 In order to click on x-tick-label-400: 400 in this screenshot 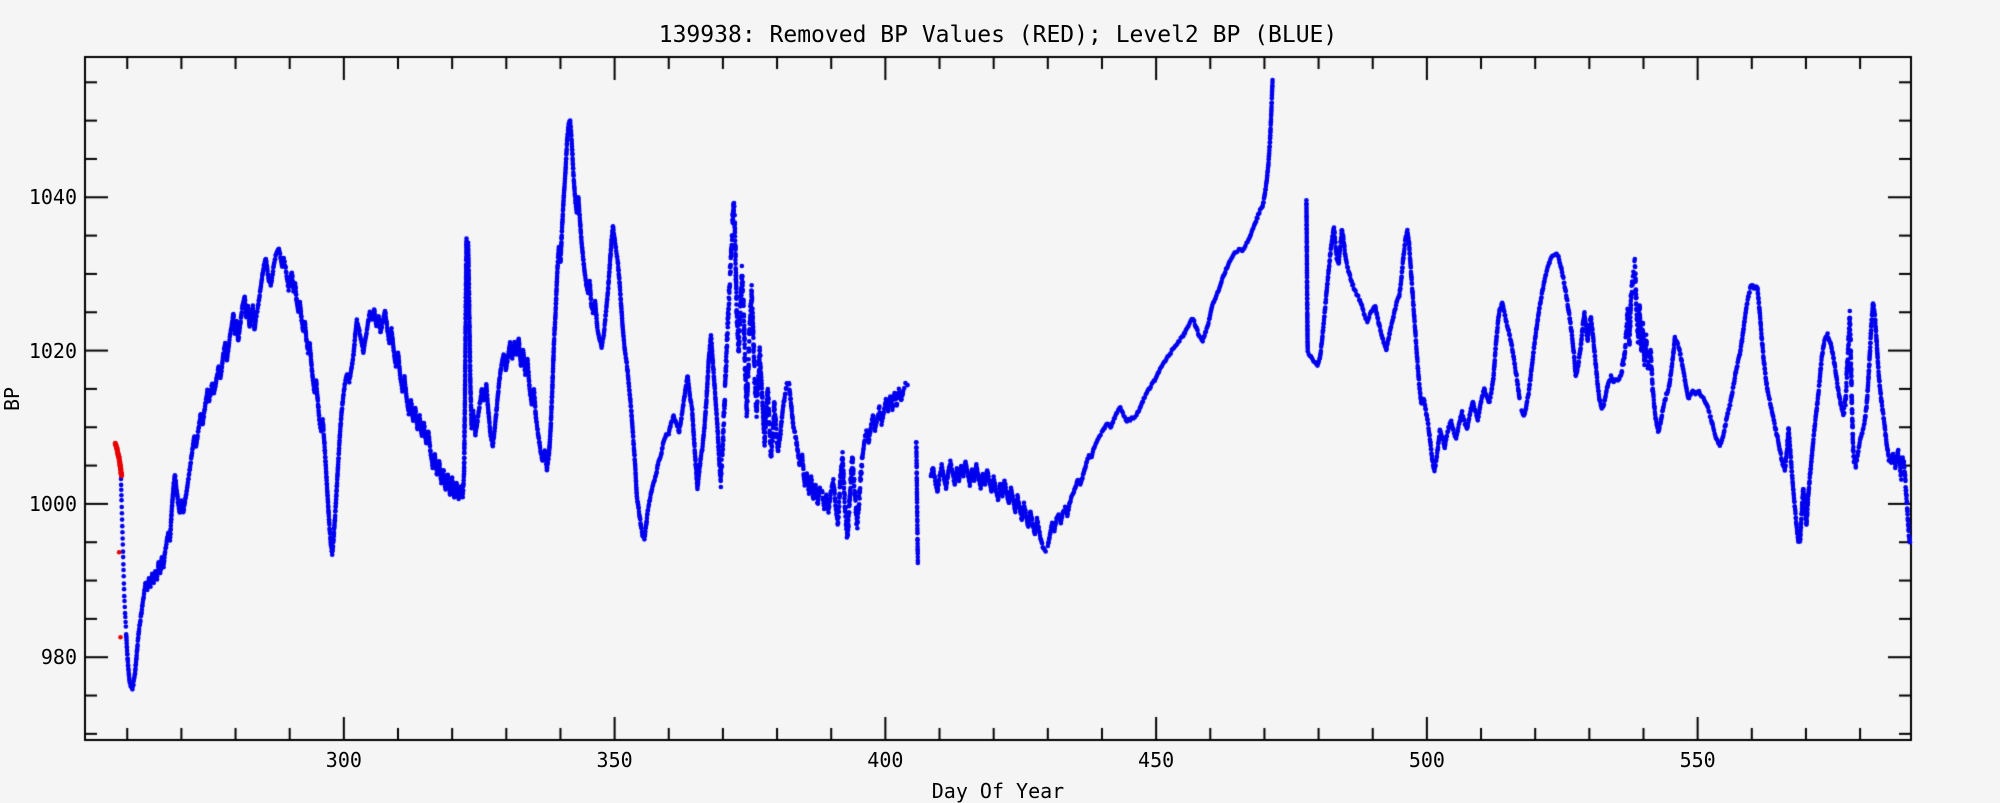, I will do `click(885, 760)`.